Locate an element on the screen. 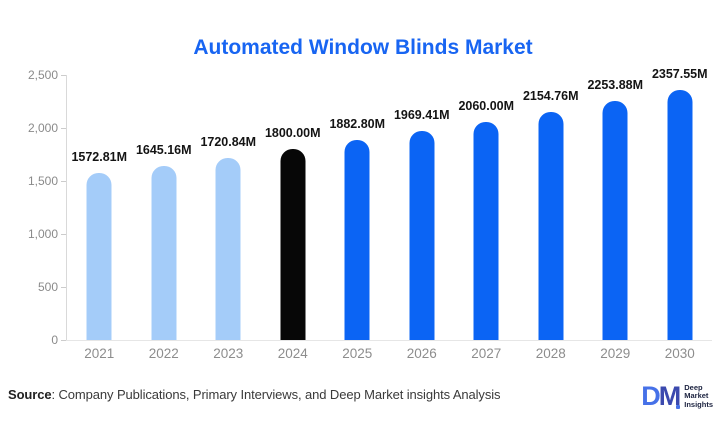 The height and width of the screenshot is (443, 726). brand-logo: DM Deep Market Insights is located at coordinates (677, 396).